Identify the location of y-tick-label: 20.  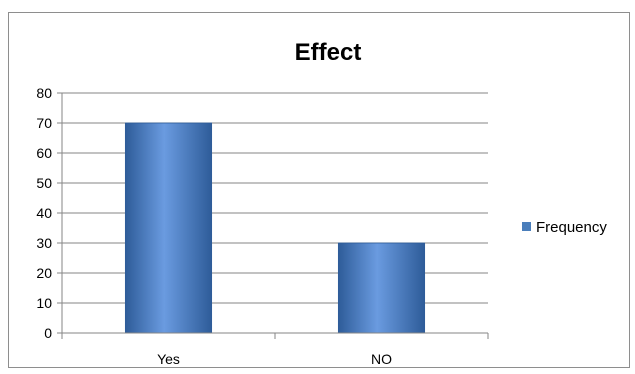
(44, 273).